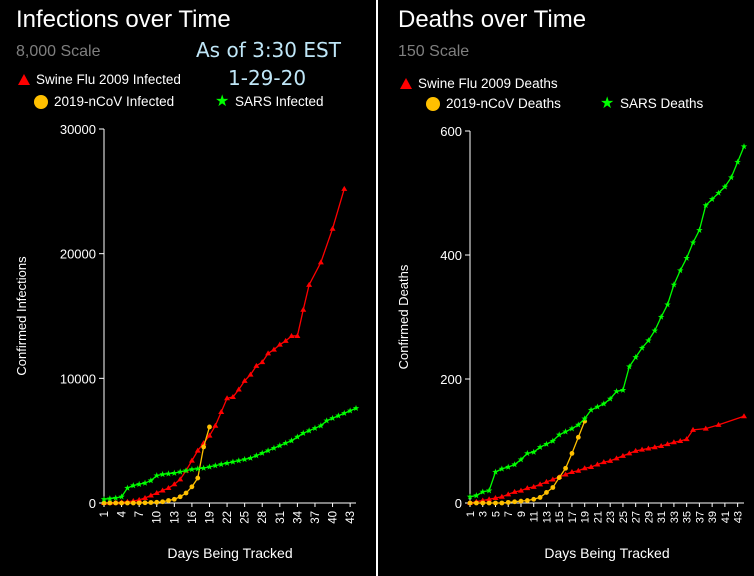 The width and height of the screenshot is (754, 576). I want to click on star-marker-icon: ★, so click(607, 103).